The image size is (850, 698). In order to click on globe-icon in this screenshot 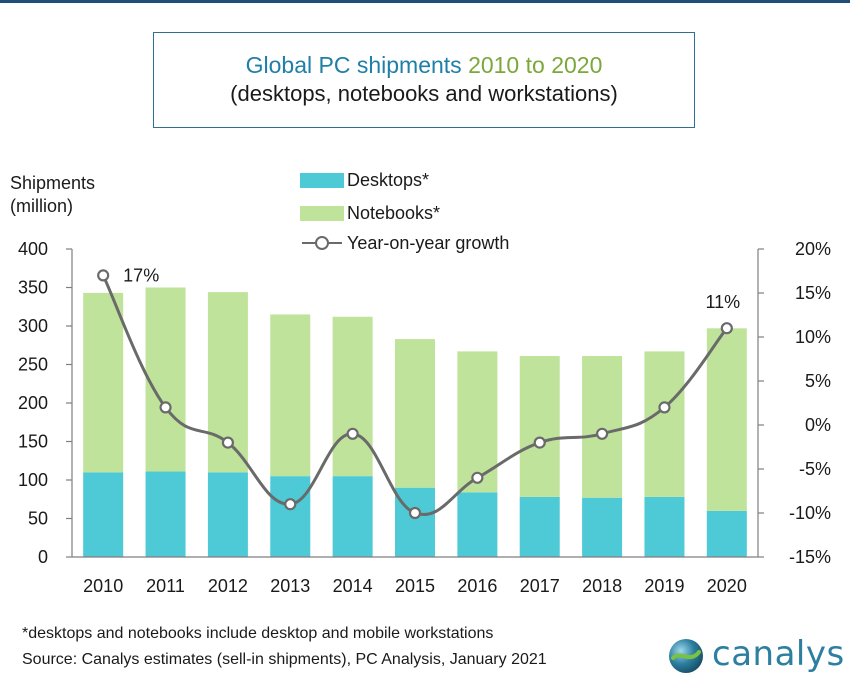, I will do `click(686, 656)`.